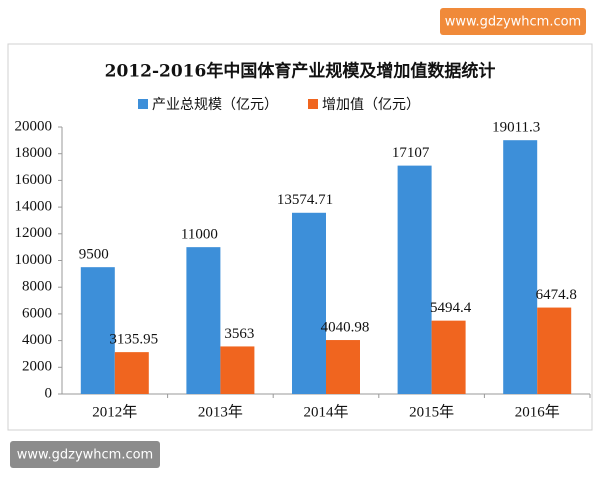 The width and height of the screenshot is (600, 480). Describe the element at coordinates (345, 327) in the screenshot. I see `data-label: 4040.98` at that location.